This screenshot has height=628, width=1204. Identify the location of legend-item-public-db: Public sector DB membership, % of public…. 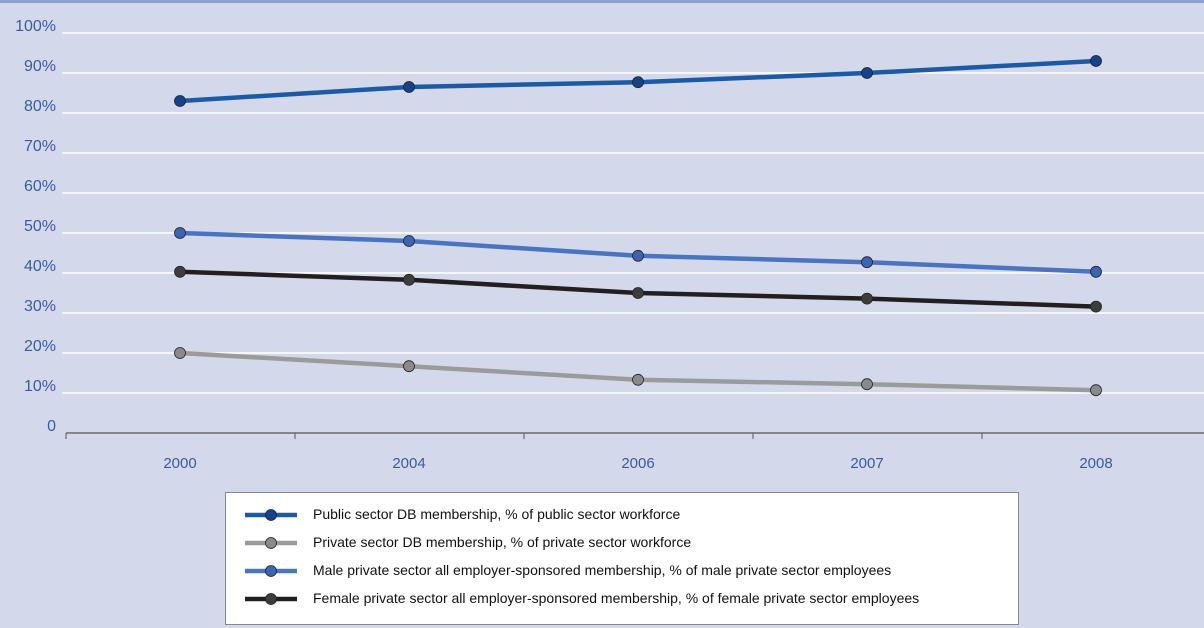
(621, 515).